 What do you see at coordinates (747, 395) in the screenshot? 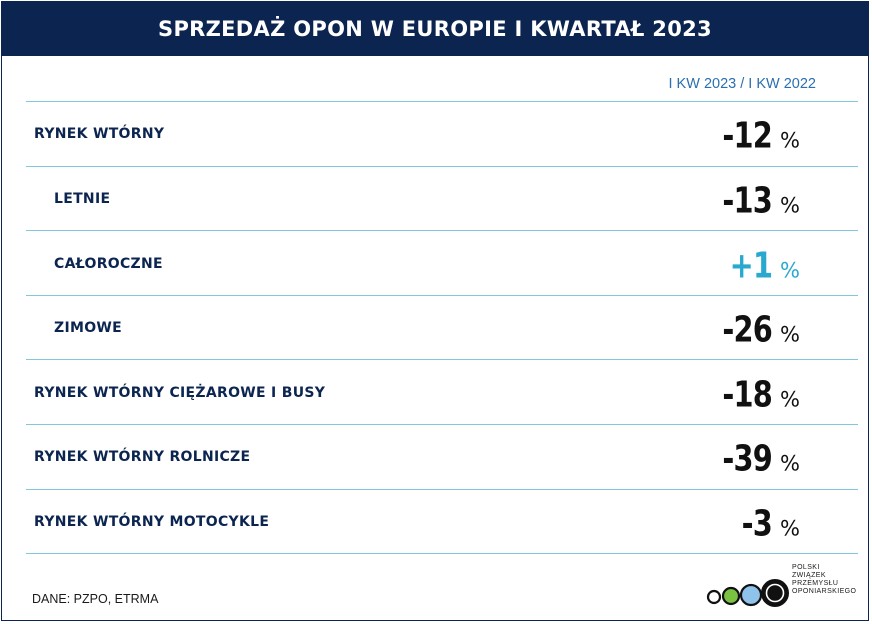
I see `row-value: -18` at bounding box center [747, 395].